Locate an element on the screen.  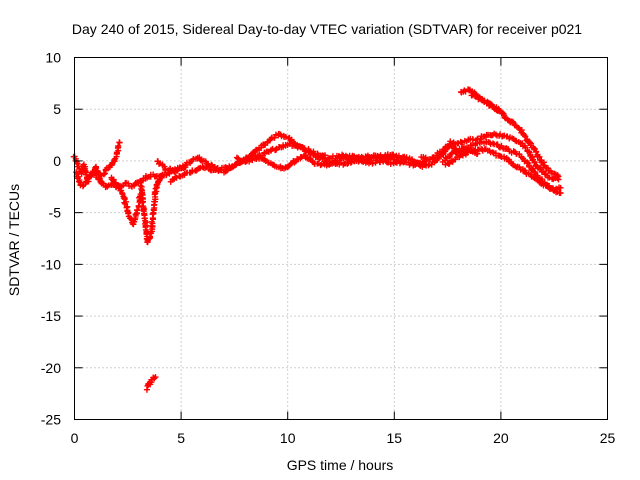
x-tick-label: 15 is located at coordinates (395, 438).